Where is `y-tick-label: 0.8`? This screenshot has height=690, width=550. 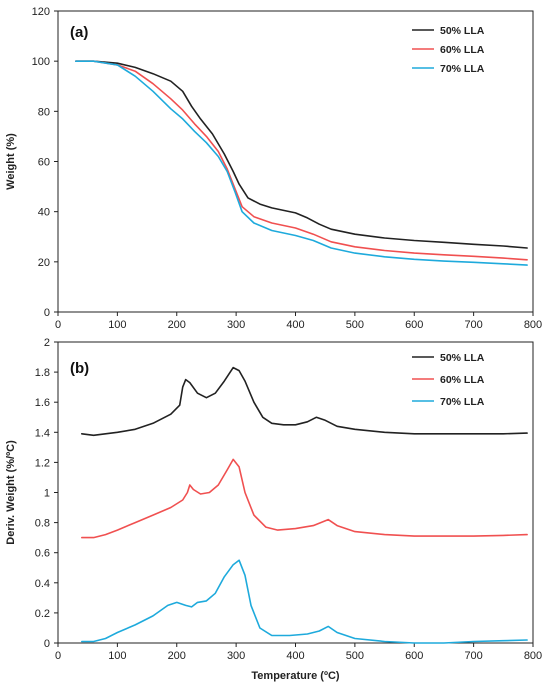 y-tick-label: 0.8 is located at coordinates (42, 524).